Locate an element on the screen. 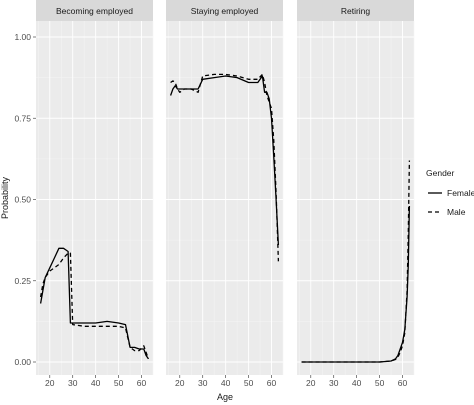  facet-title: Becoming employed is located at coordinates (94, 11).